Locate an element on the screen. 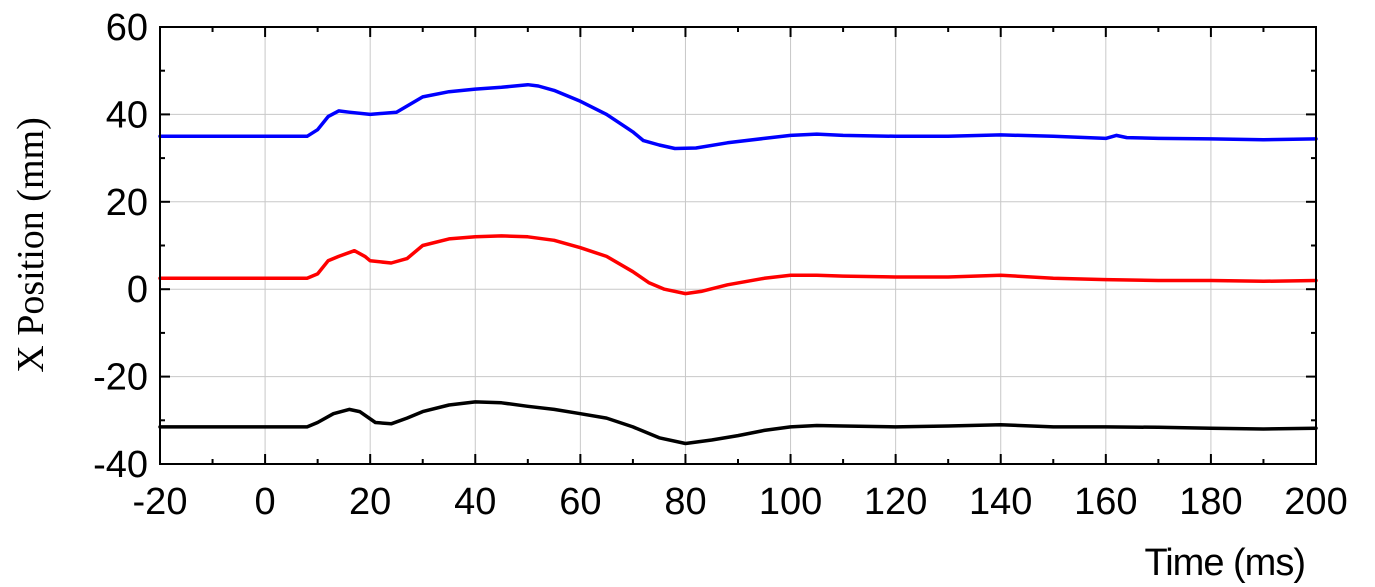 Image resolution: width=1375 pixels, height=587 pixels. x-axis-title: Time (ms) is located at coordinates (1224, 563).